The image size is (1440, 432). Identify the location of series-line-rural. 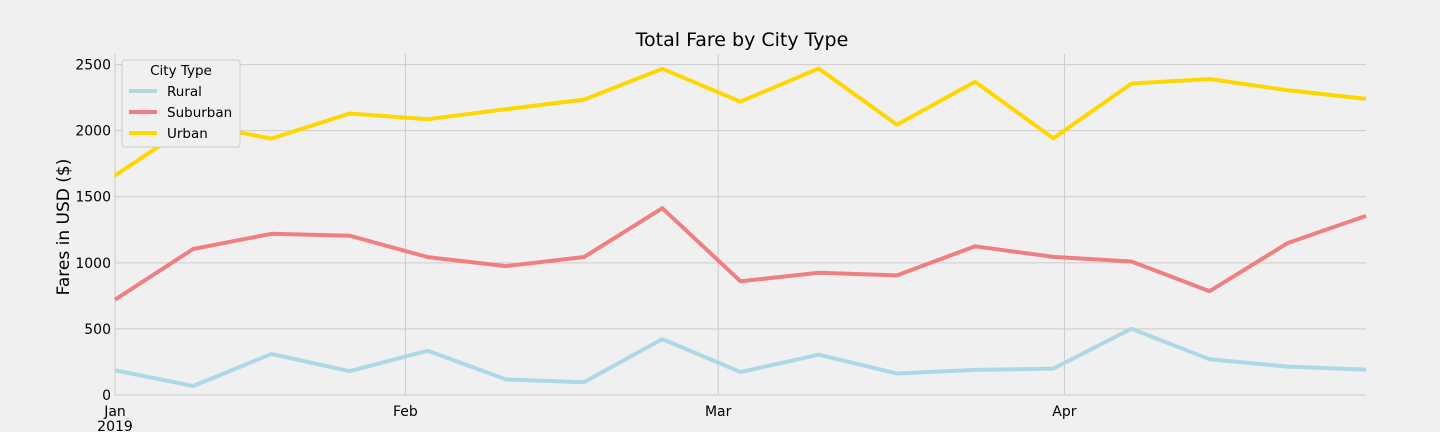
(740, 357).